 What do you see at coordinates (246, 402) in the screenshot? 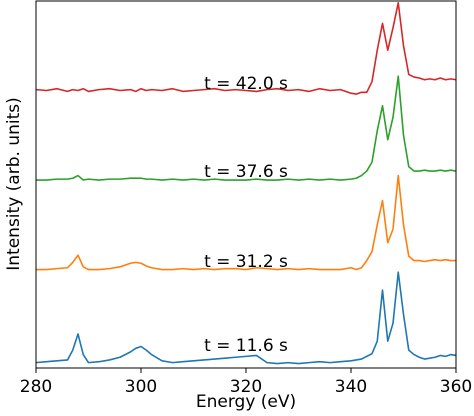
I see `x-axis-label: Energy (eV)` at bounding box center [246, 402].